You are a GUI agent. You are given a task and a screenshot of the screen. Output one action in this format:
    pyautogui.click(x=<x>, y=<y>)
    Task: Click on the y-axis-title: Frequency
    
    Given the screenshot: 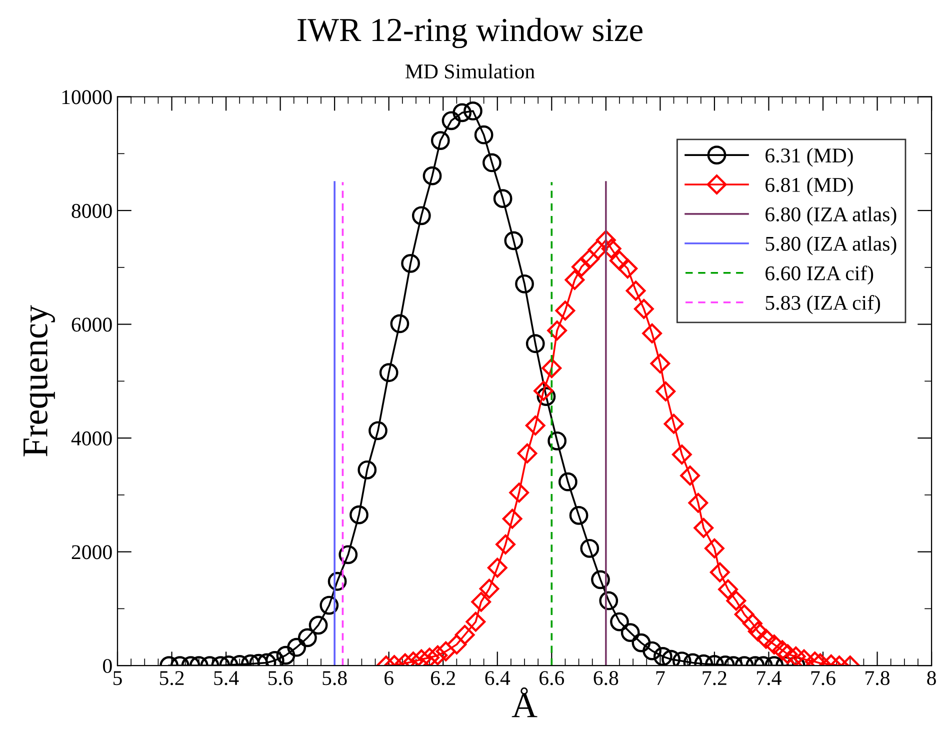 What is the action you would take?
    pyautogui.click(x=39, y=380)
    